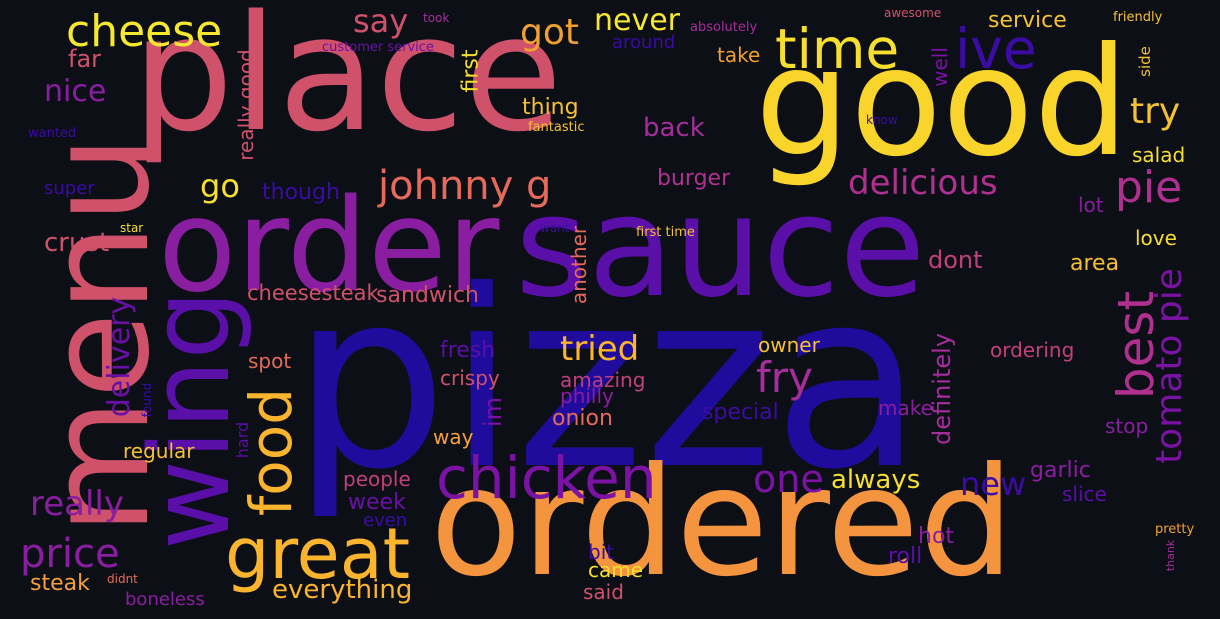 Image resolution: width=1220 pixels, height=619 pixels. I want to click on word-thing: thing, so click(550, 107).